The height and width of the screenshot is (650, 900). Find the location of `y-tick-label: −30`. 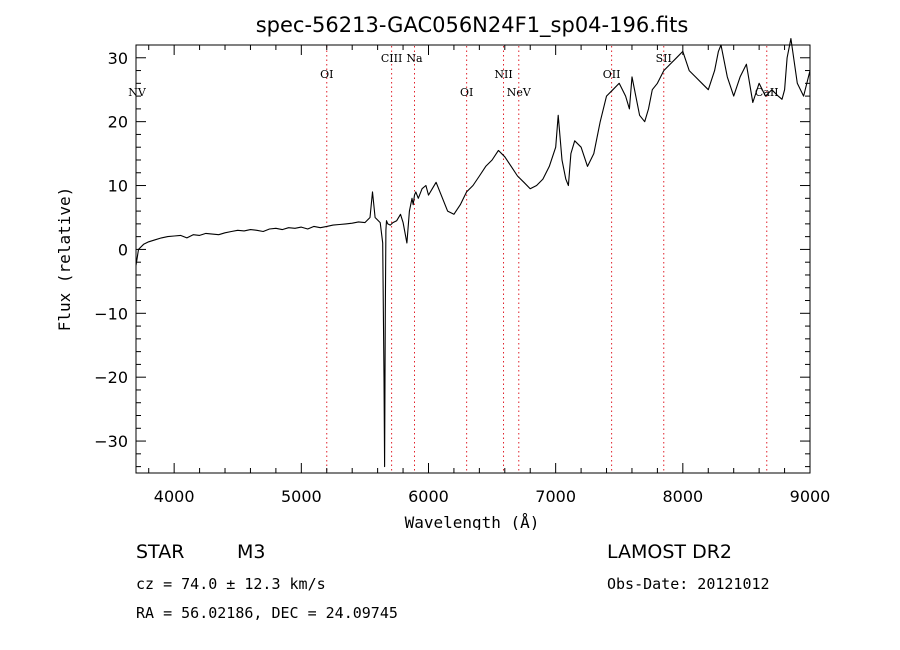

y-tick-label: −30 is located at coordinates (111, 441).